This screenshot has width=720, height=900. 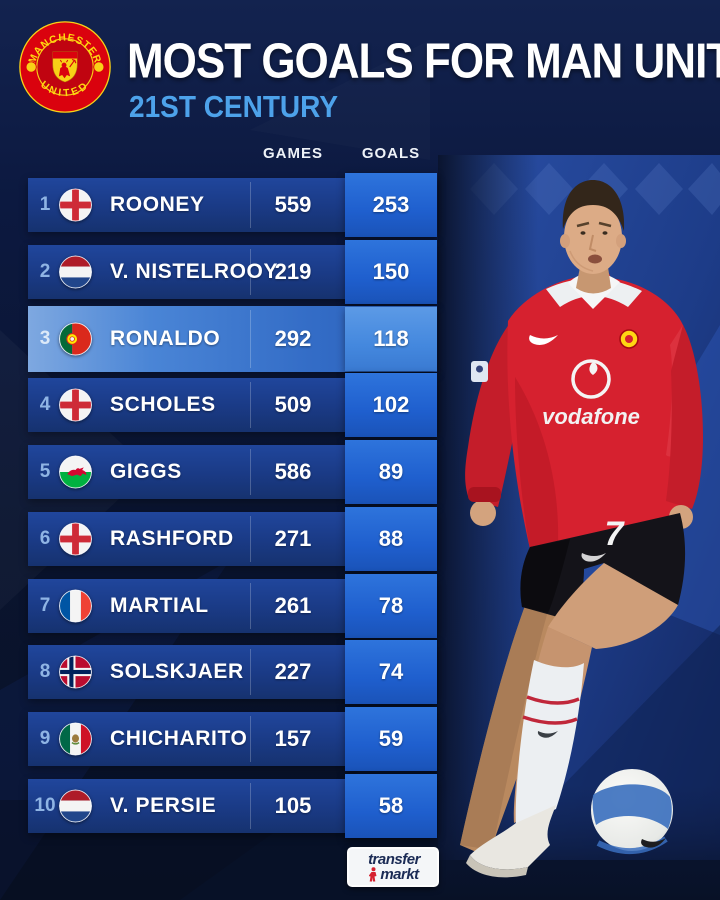 What do you see at coordinates (423, 61) in the screenshot?
I see `page-title: MOST GOALS FOR MAN UNITED` at bounding box center [423, 61].